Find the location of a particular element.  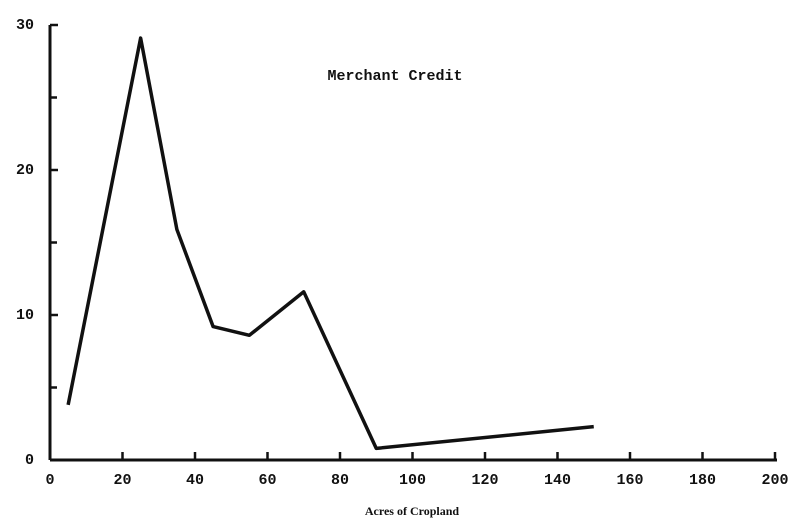

x-tick-label: 60 is located at coordinates (267, 480).